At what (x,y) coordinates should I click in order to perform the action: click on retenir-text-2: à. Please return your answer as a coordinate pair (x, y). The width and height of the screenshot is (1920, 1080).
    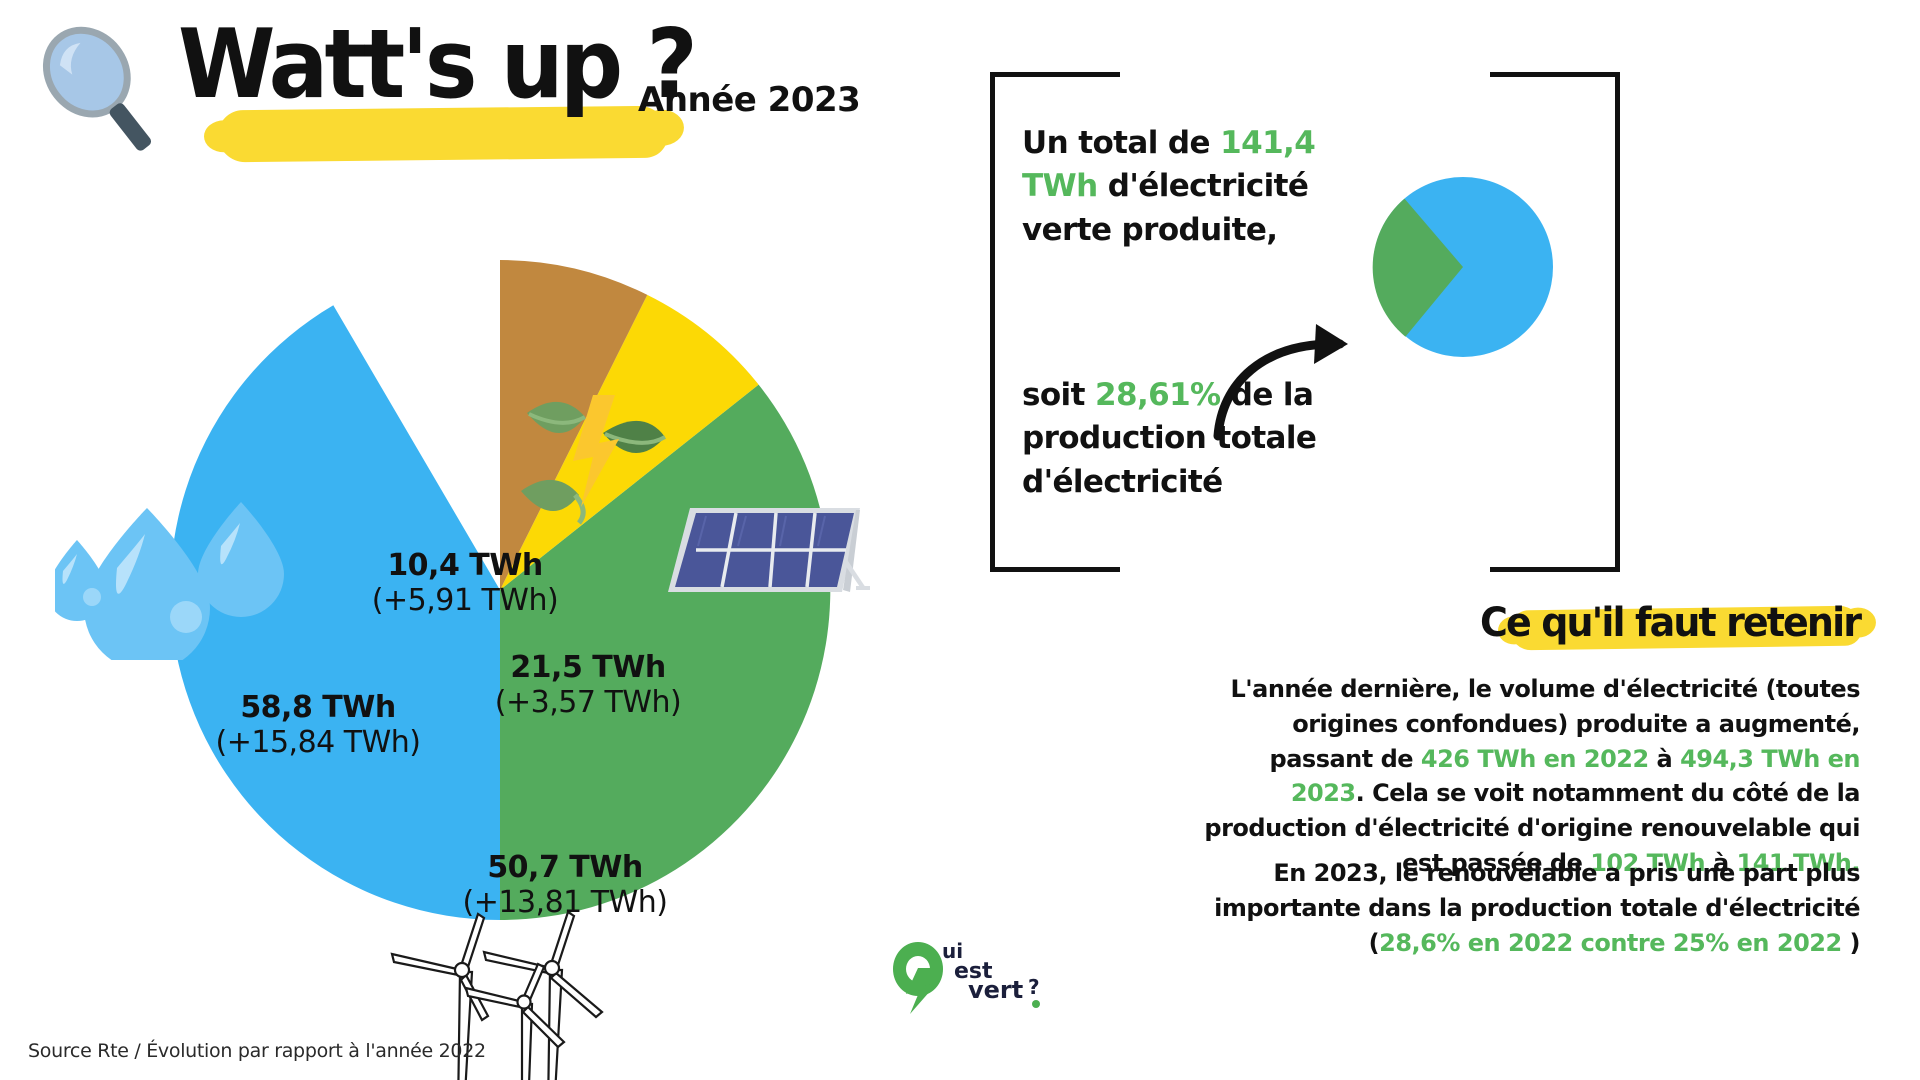
    Looking at the image, I should click on (1664, 758).